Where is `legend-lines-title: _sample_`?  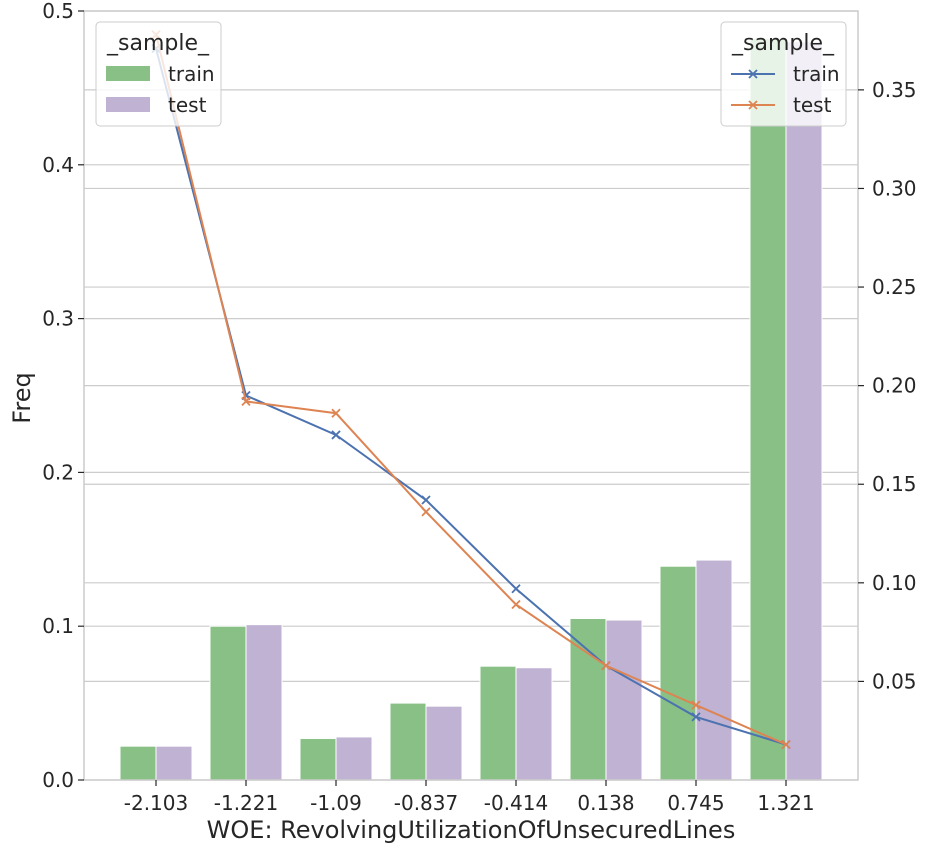 legend-lines-title: _sample_ is located at coordinates (783, 43).